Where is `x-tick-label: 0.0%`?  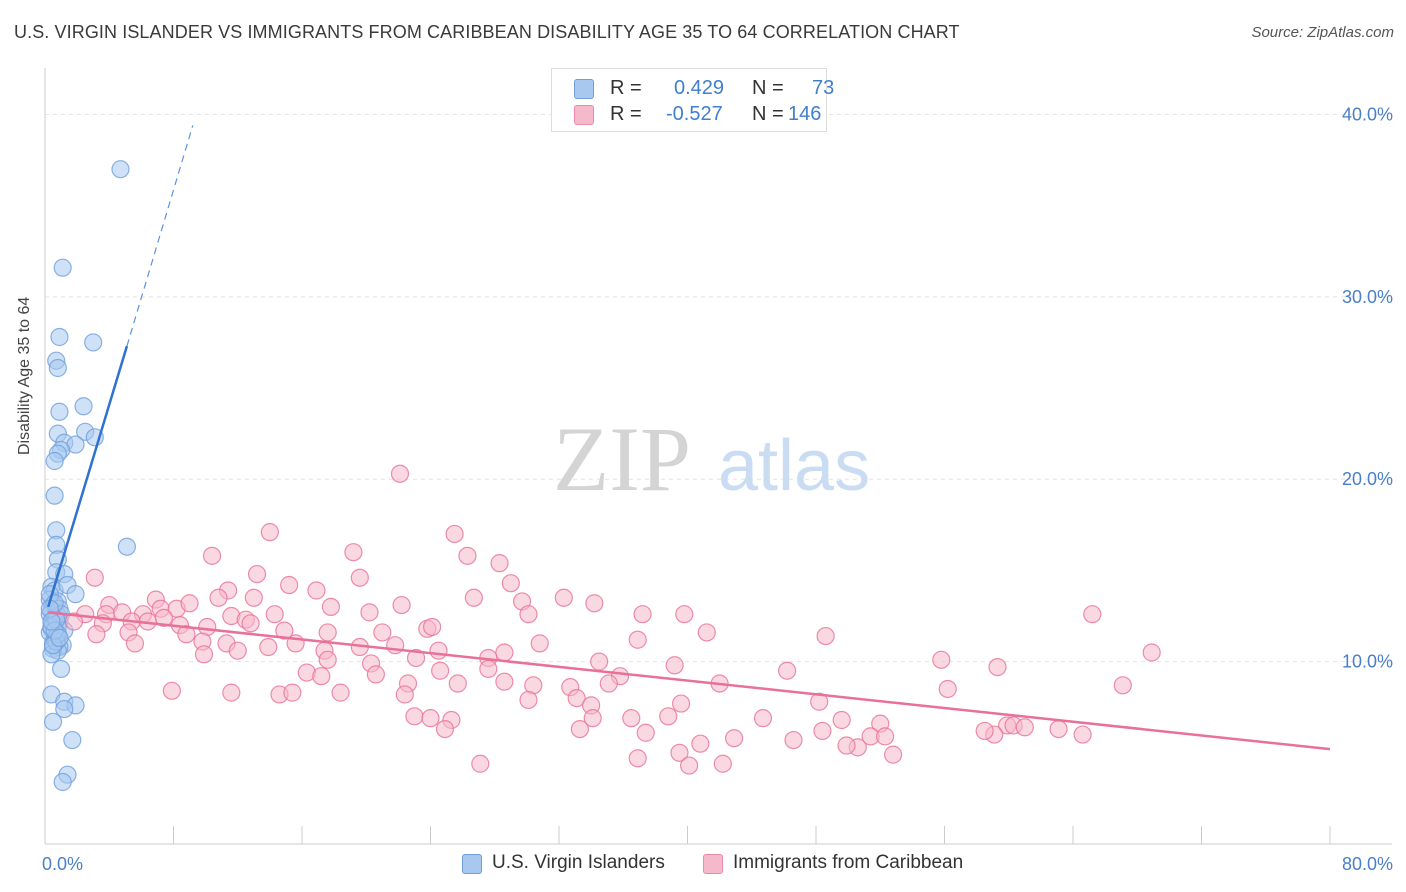
x-tick-label: 0.0% is located at coordinates (62, 864).